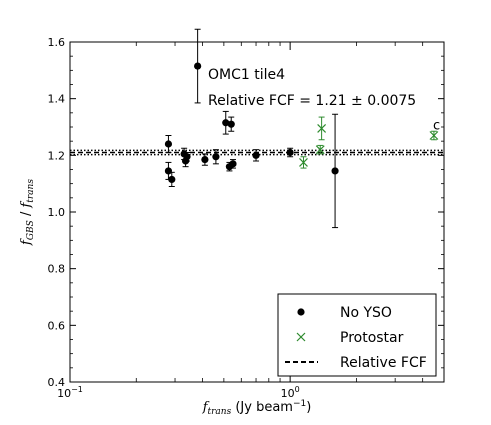 This screenshot has height=425, width=491. Describe the element at coordinates (312, 101) in the screenshot. I see `annotation-fcf: Relative FCF = 1.21 ± 0.0075` at that location.